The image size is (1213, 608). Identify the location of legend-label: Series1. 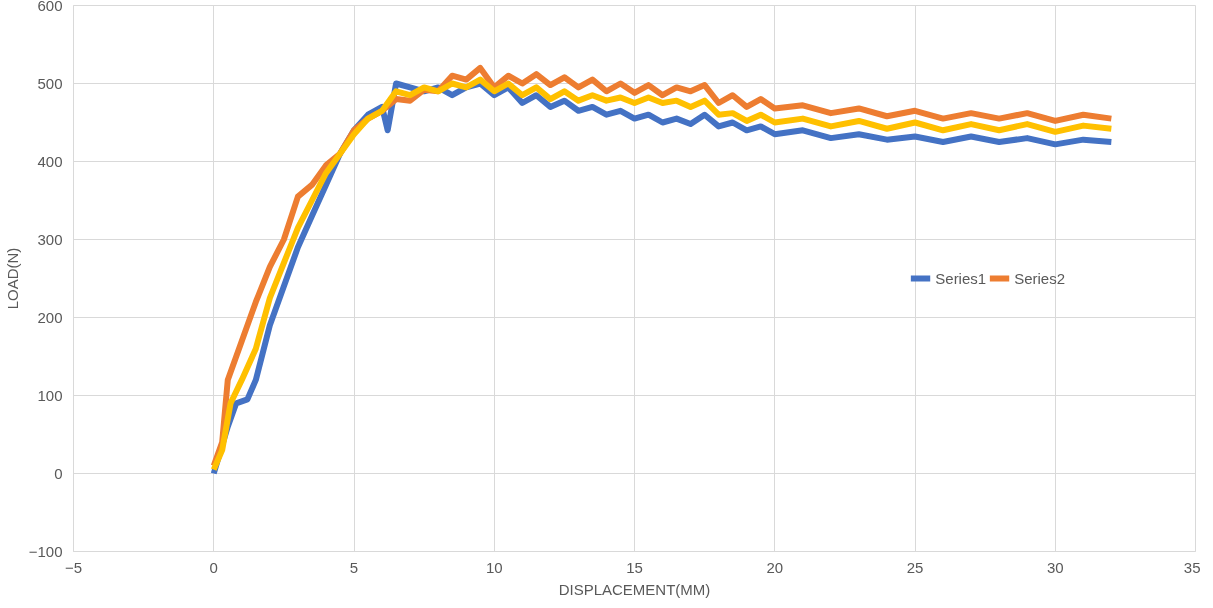
(961, 278).